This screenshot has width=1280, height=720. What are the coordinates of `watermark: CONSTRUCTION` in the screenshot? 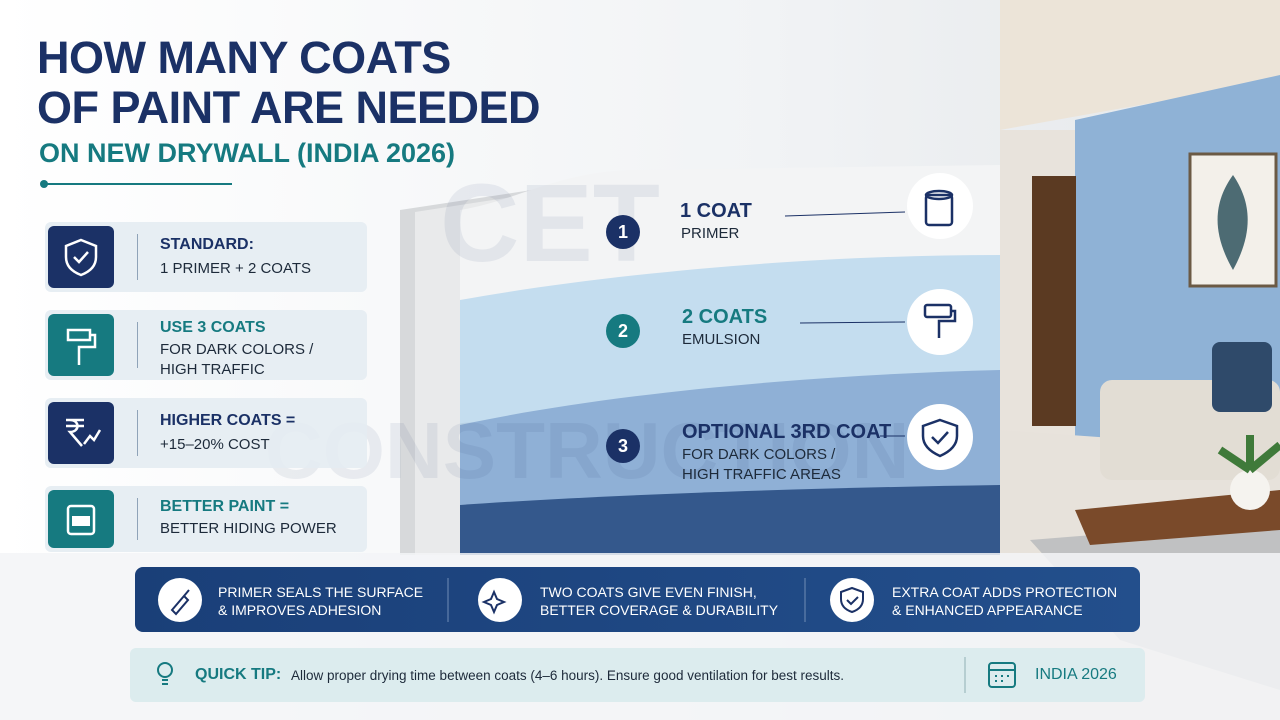 It's located at (587, 450).